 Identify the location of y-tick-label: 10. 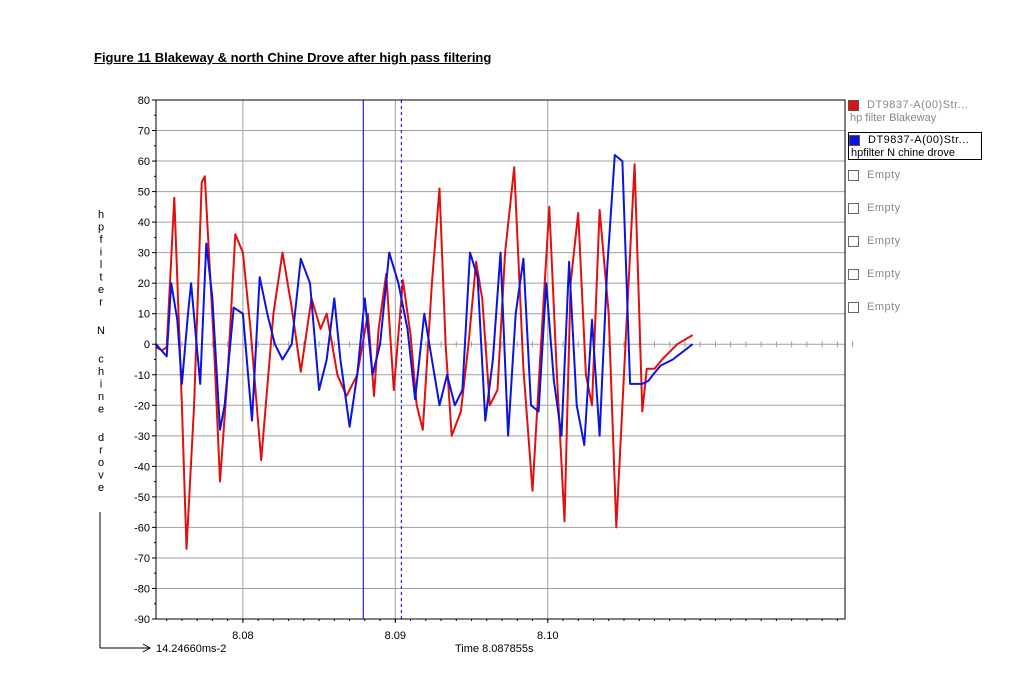
(144, 315).